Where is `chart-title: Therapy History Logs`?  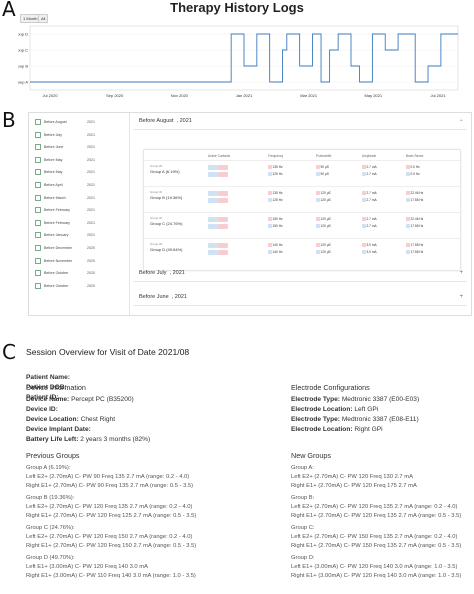 chart-title: Therapy History Logs is located at coordinates (237, 7).